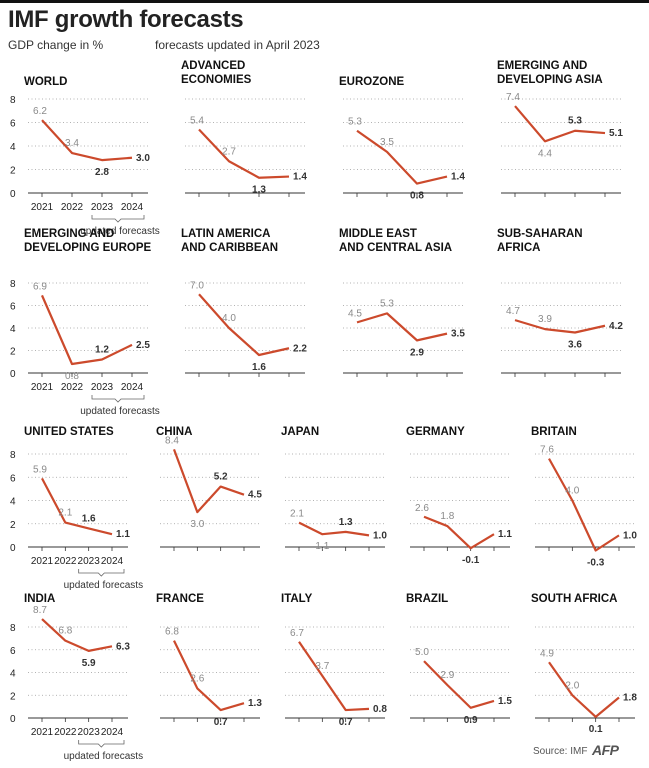 This screenshot has height=768, width=649. I want to click on forecast-value-label: 3.5, so click(458, 334).